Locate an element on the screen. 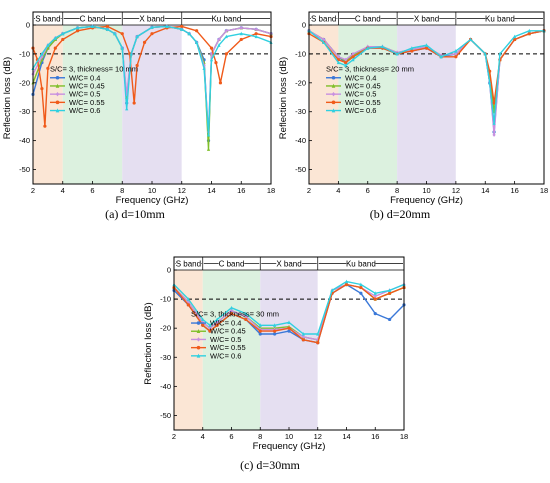 The height and width of the screenshot is (483, 550). legend-label: W/C= 0.5 is located at coordinates (360, 94).